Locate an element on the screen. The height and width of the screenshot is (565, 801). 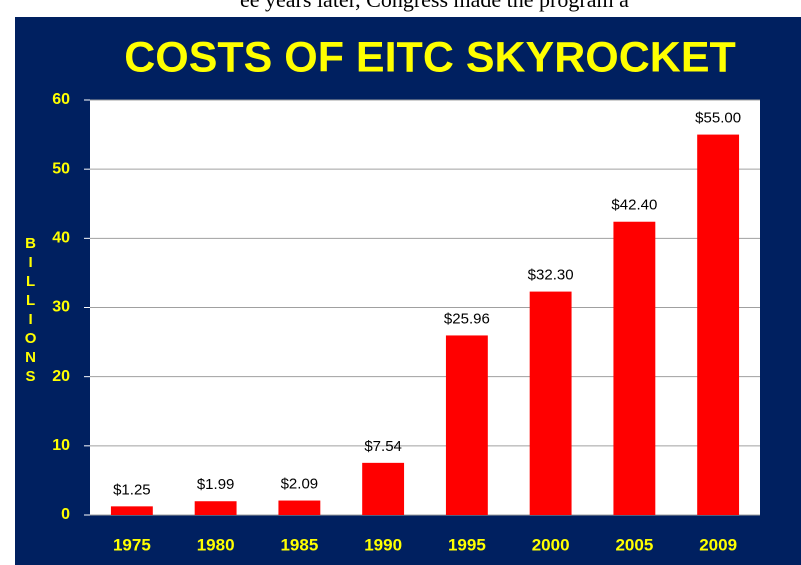
value-label: $7.54 is located at coordinates (383, 446).